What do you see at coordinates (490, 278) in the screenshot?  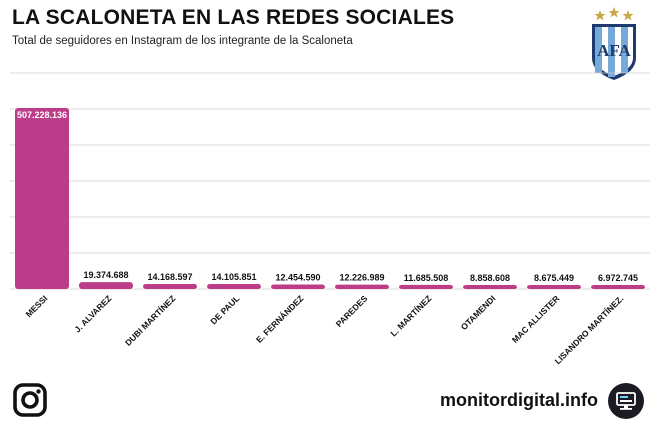 I see `bar-value-label: 8.858.608` at bounding box center [490, 278].